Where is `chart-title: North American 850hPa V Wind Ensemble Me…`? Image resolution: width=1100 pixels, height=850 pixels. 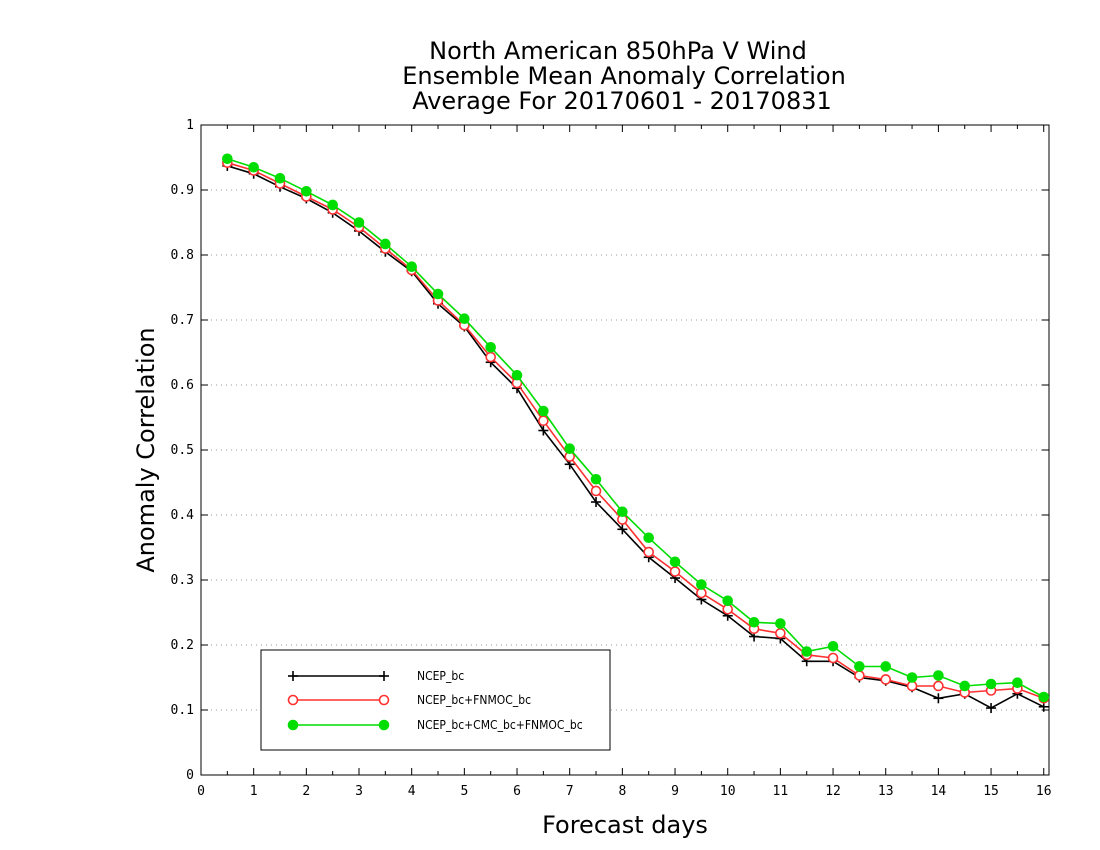
chart-title: North American 850hPa V Wind Ensemble Me… is located at coordinates (624, 76).